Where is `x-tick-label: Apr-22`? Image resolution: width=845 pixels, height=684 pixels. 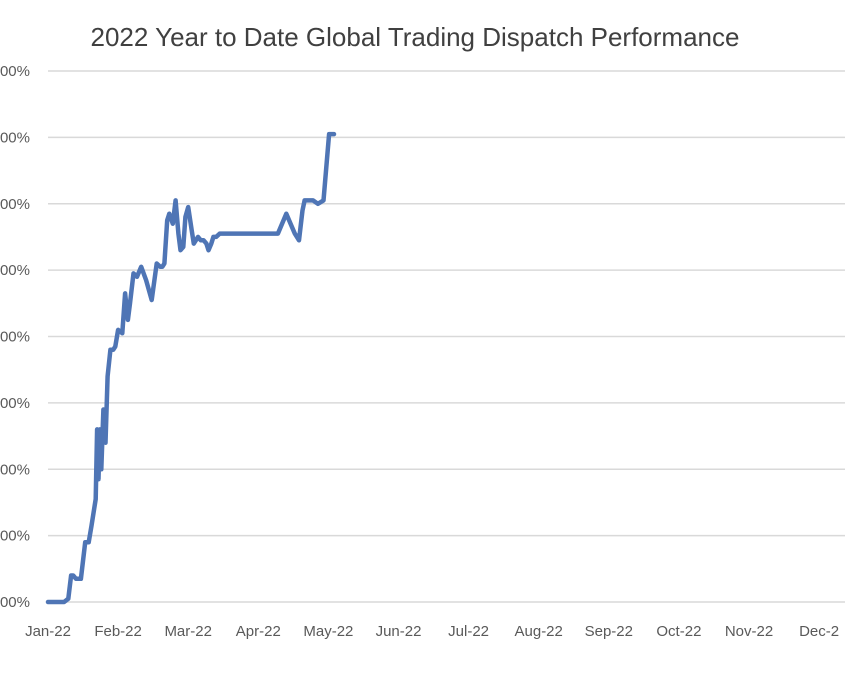
x-tick-label: Apr-22 is located at coordinates (258, 631).